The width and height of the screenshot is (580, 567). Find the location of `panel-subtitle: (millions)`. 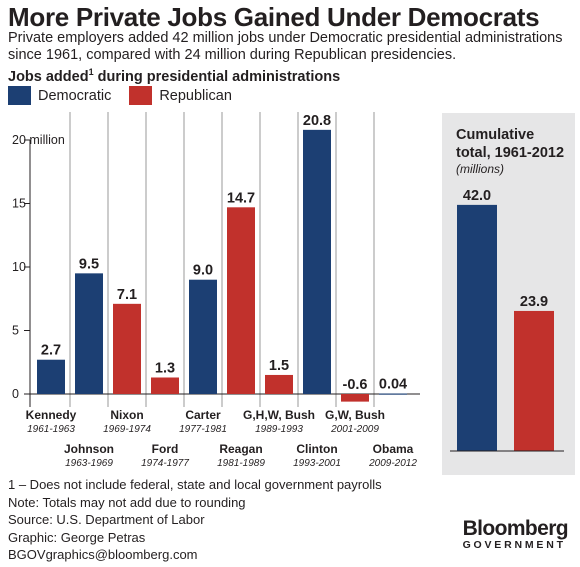

panel-subtitle: (millions) is located at coordinates (480, 169).